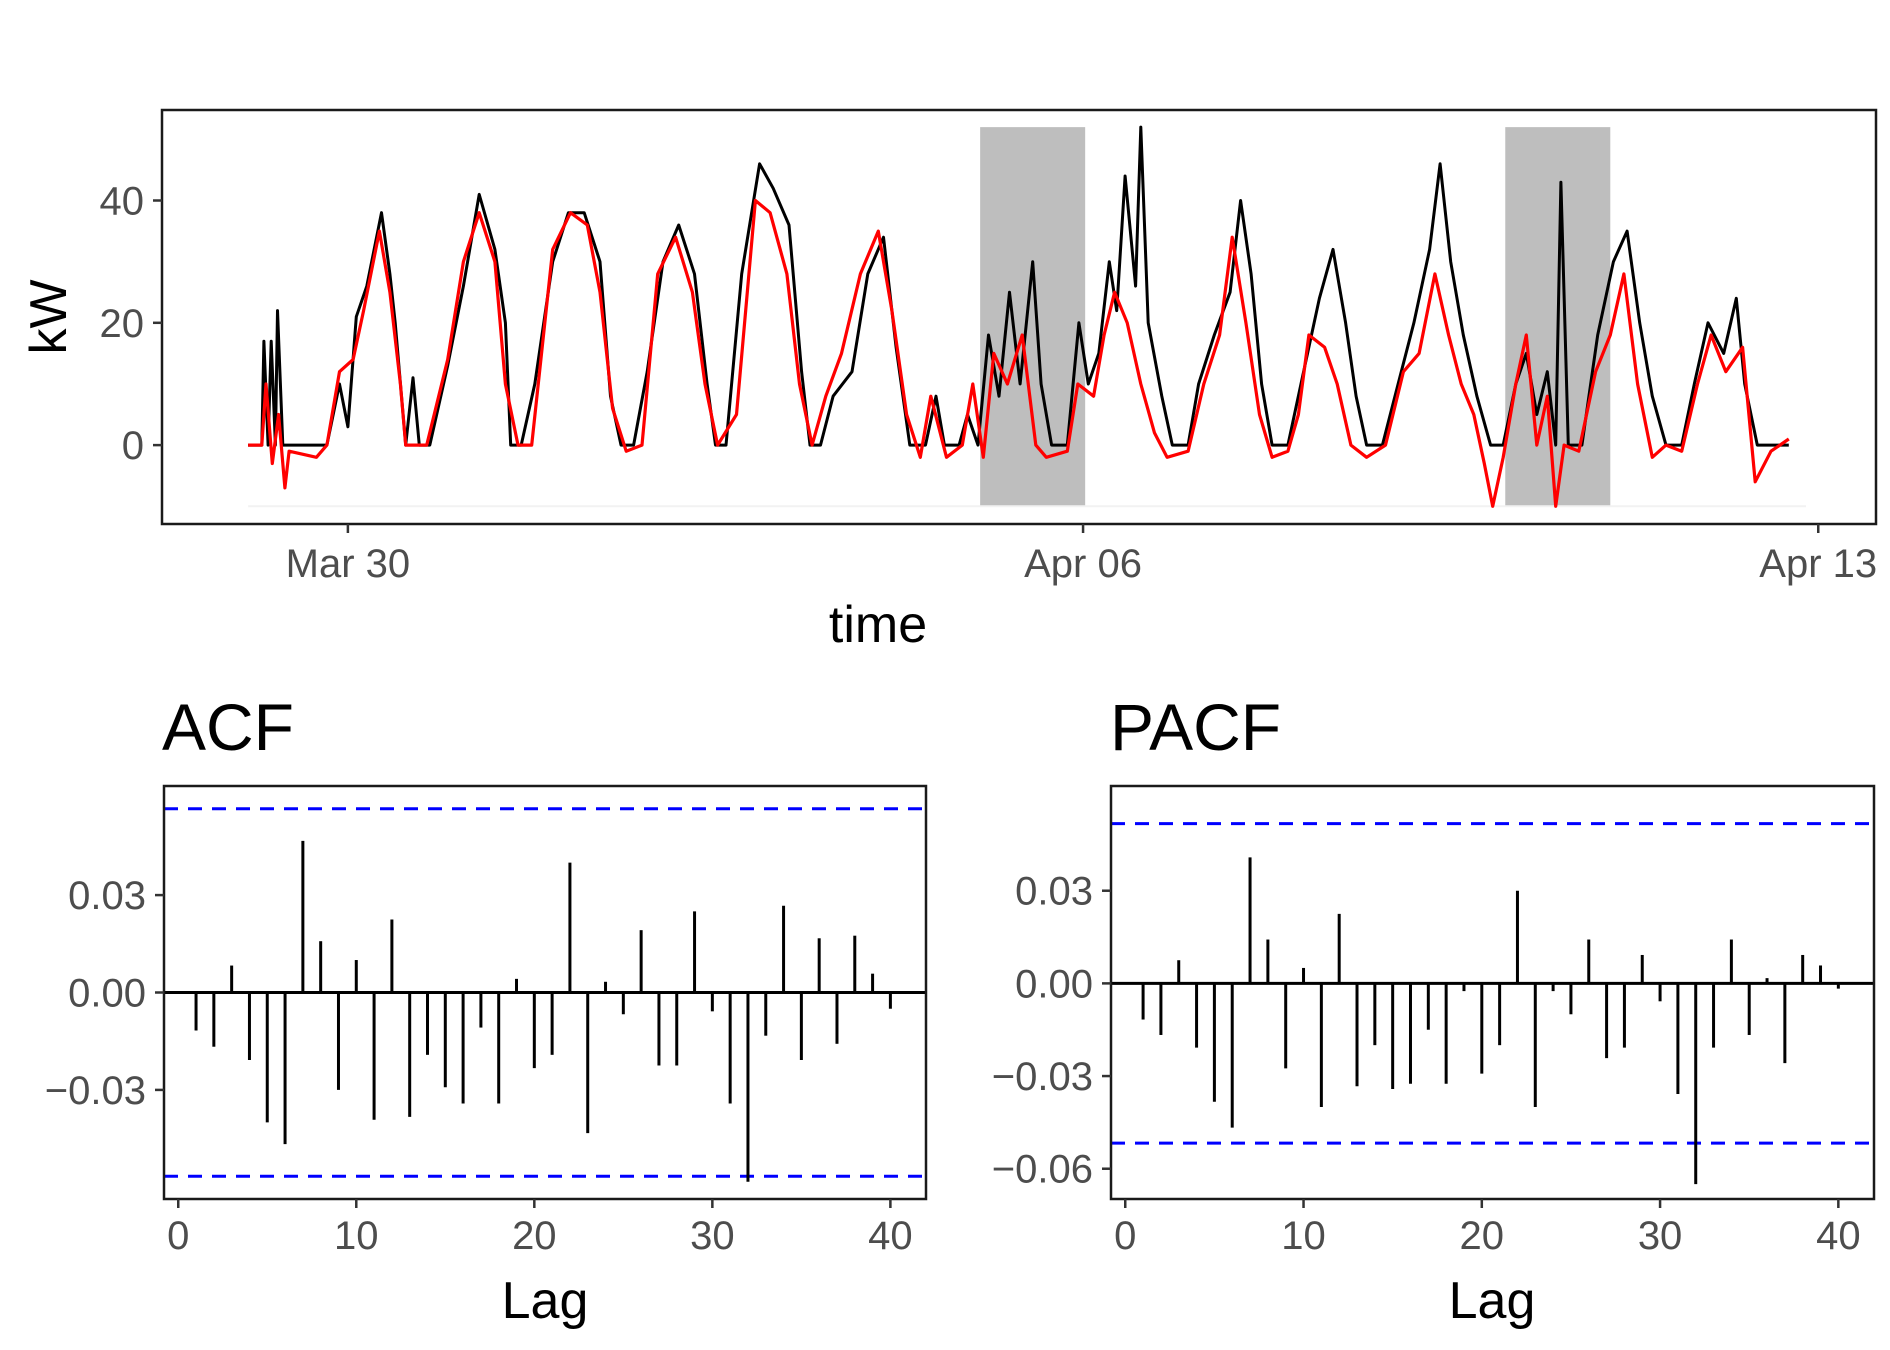 Image resolution: width=1890 pixels, height=1350 pixels. Describe the element at coordinates (1818, 564) in the screenshot. I see `power-x-tick-label: Apr 13` at that location.